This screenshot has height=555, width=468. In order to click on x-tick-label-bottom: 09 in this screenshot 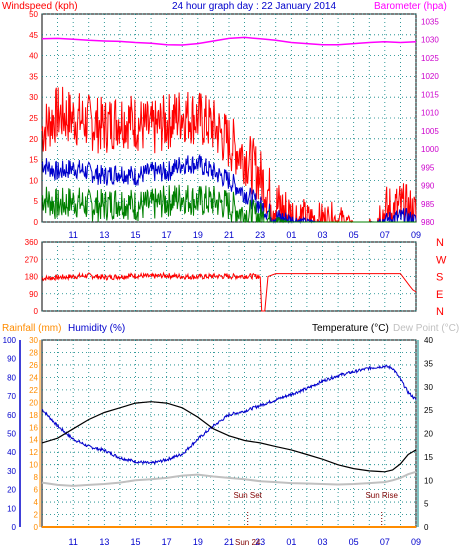, I will do `click(416, 542)`.